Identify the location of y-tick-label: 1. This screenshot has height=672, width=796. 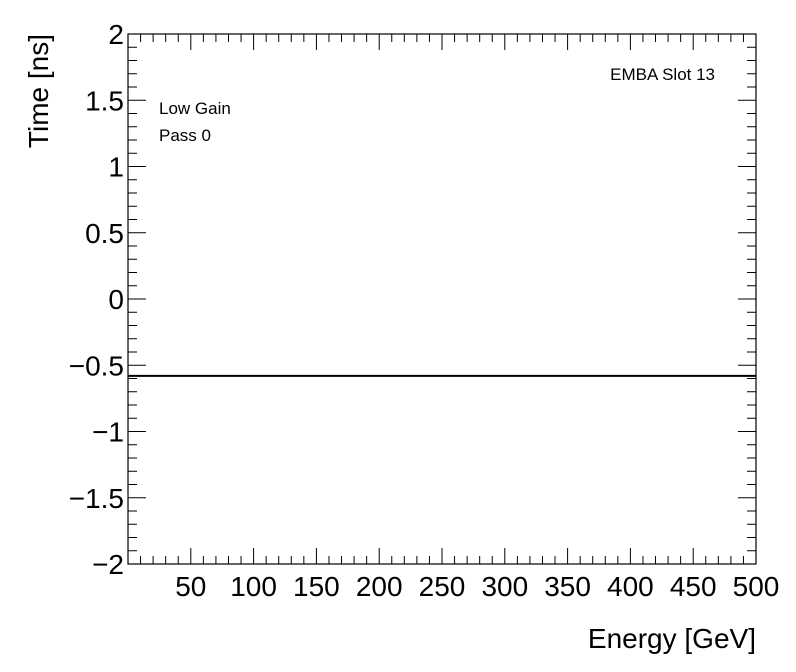
(116, 167).